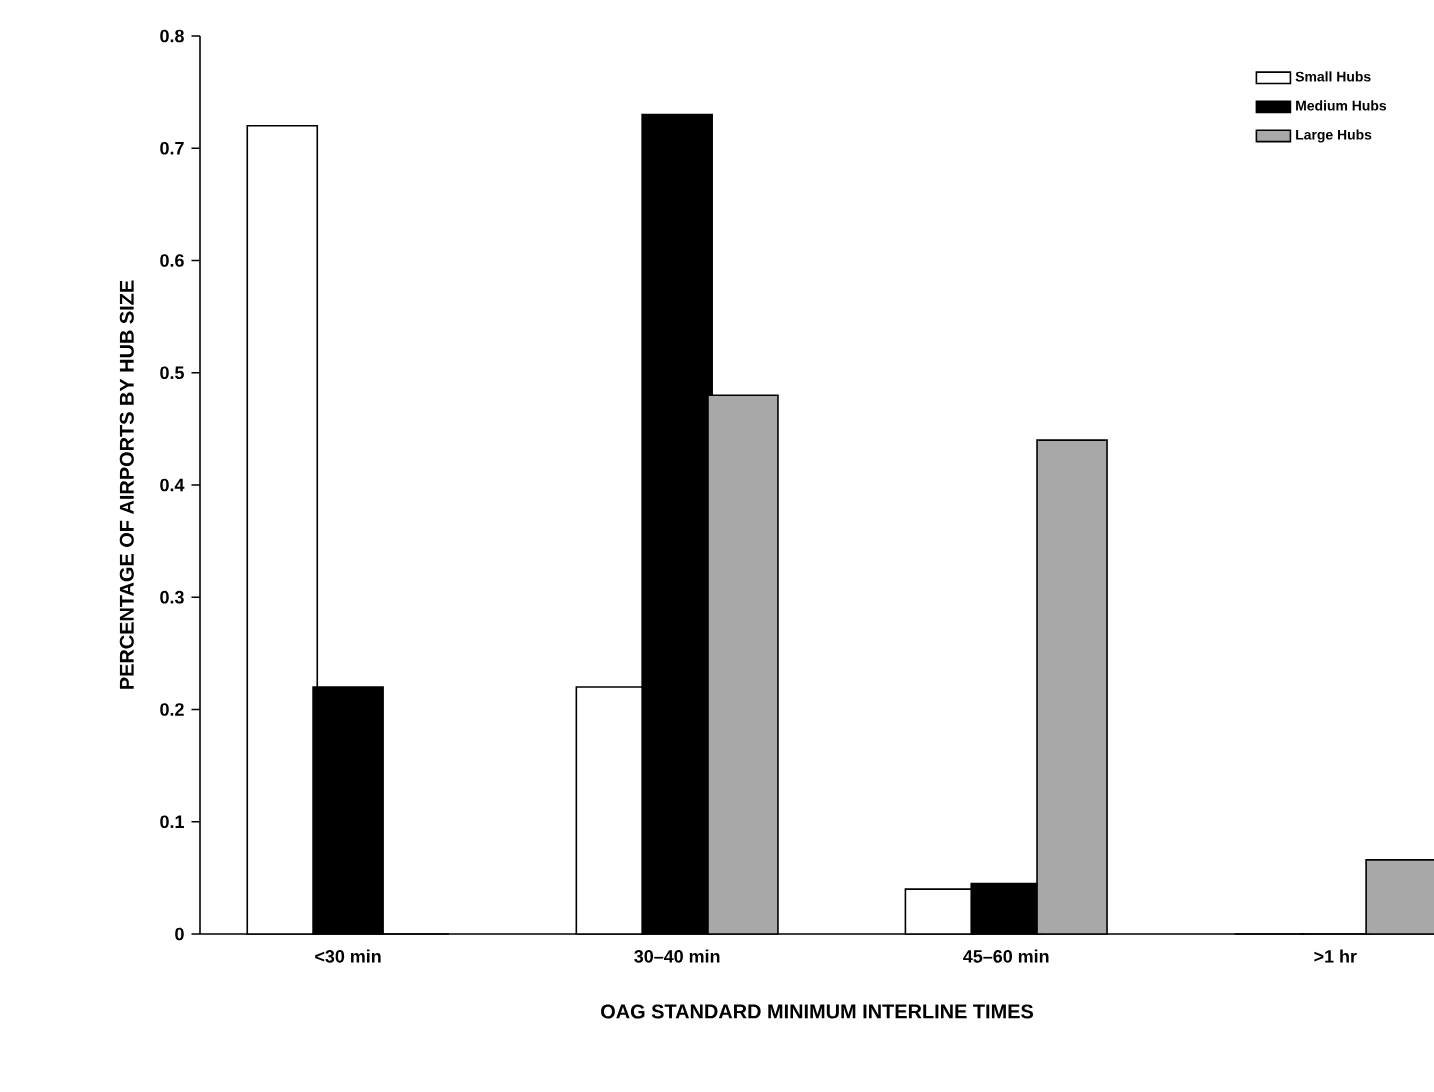 The image size is (1434, 1092). What do you see at coordinates (172, 260) in the screenshot?
I see `y-tick-label: 0.6` at bounding box center [172, 260].